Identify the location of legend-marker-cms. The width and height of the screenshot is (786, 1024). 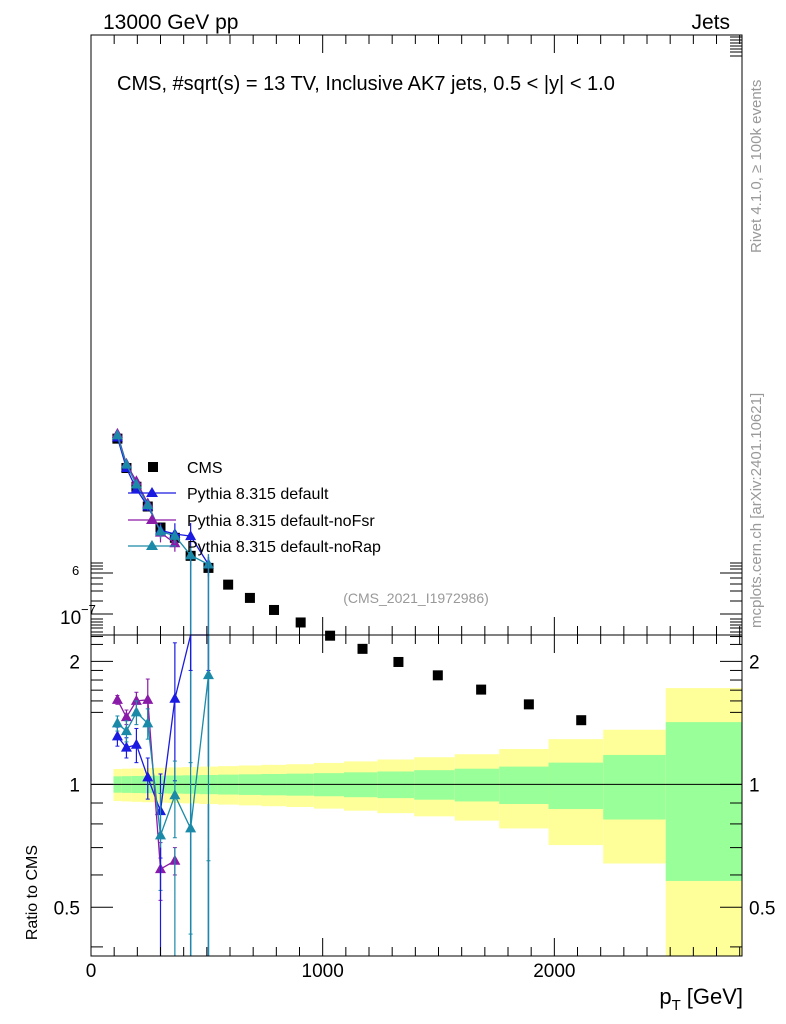
(153, 467).